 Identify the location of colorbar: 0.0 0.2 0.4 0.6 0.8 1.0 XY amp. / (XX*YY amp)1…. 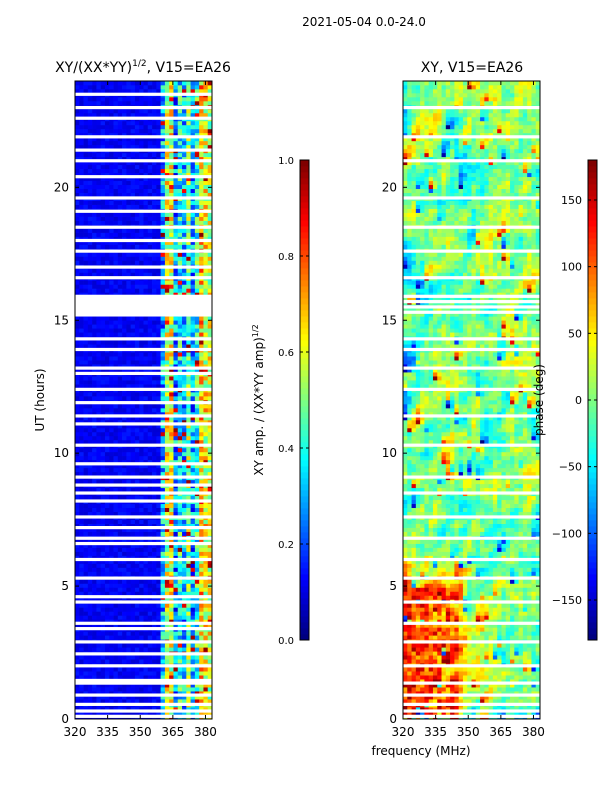
(280, 401).